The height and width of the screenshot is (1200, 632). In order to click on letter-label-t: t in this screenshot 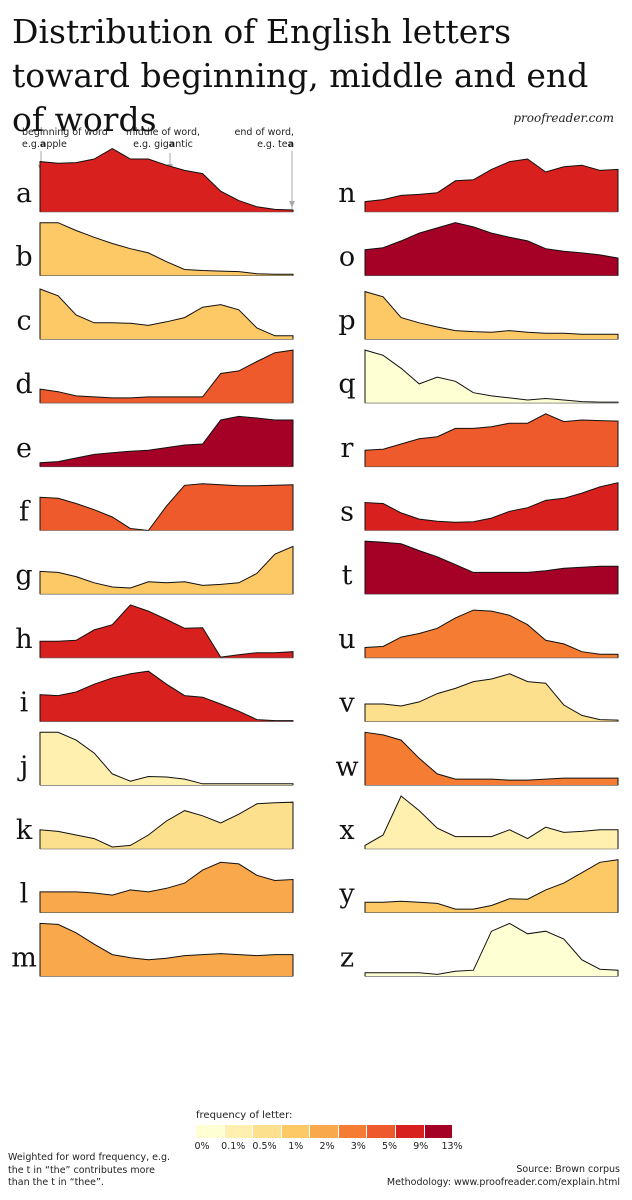, I will do `click(347, 575)`.